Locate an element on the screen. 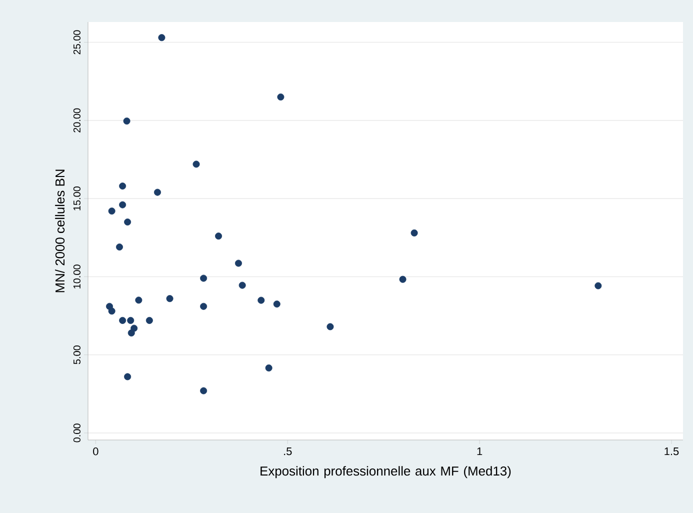 This screenshot has width=693, height=513. x-tick-label: 1 is located at coordinates (479, 452).